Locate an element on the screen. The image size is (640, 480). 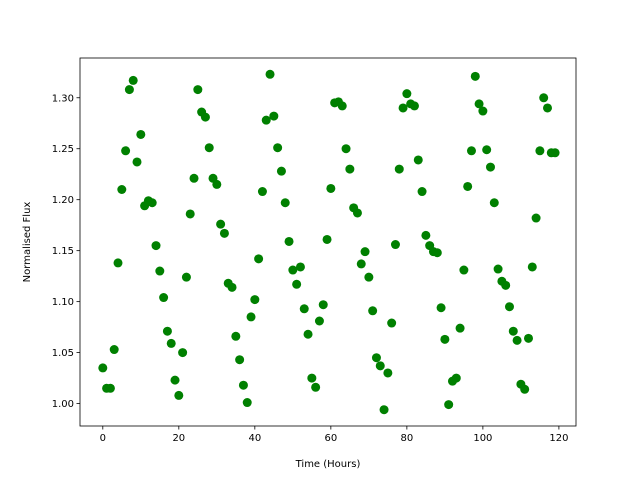
x-tick-label: 100 is located at coordinates (482, 438).